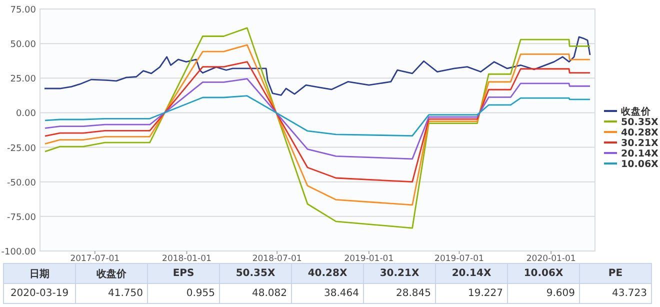 The width and height of the screenshot is (660, 307). Describe the element at coordinates (328, 294) in the screenshot. I see `text: 38.464` at that location.